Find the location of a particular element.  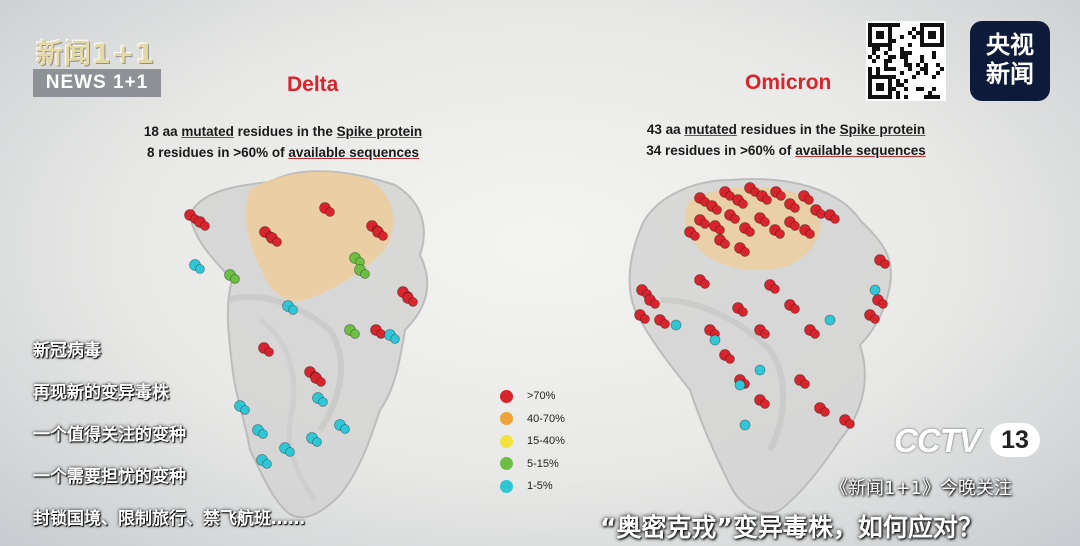

legend-item: >70% is located at coordinates (532, 396).